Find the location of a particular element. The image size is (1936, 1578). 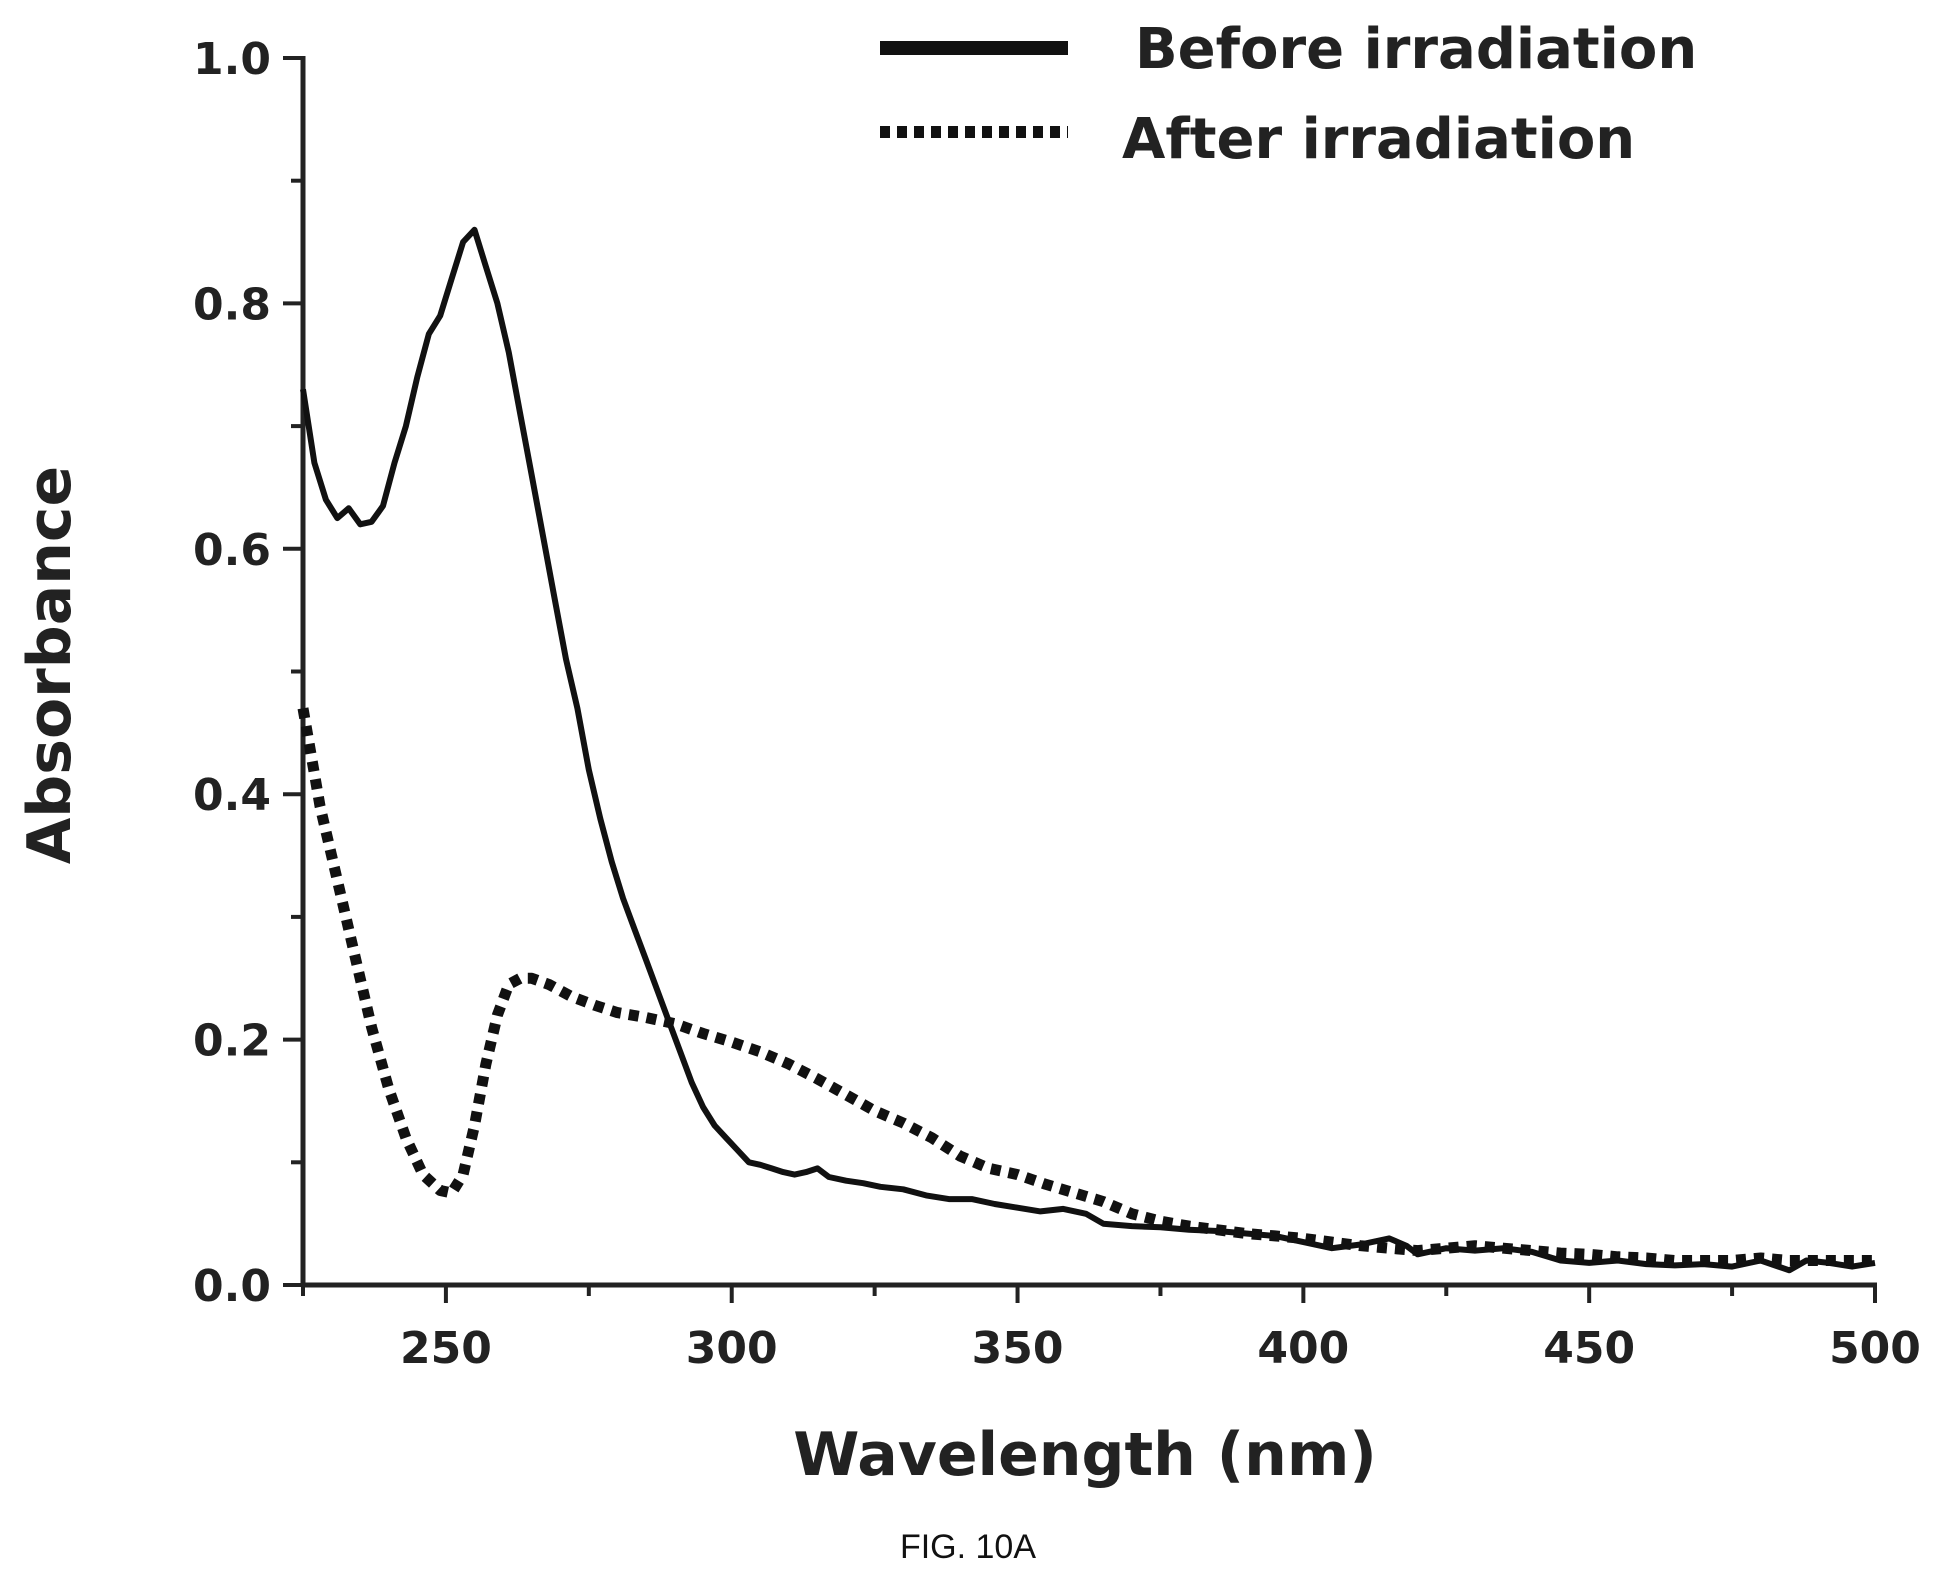

x-tick-label: 250 is located at coordinates (446, 1348).